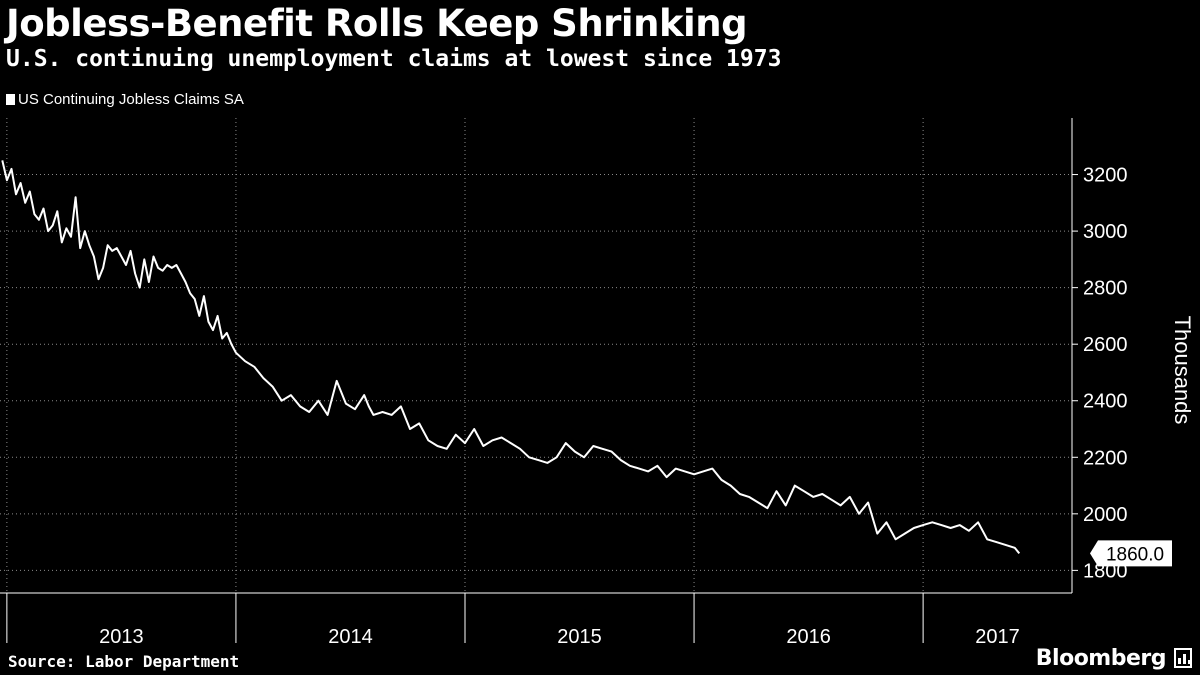 This screenshot has height=675, width=1200. I want to click on brand-logo: Bloomberg, so click(1101, 658).